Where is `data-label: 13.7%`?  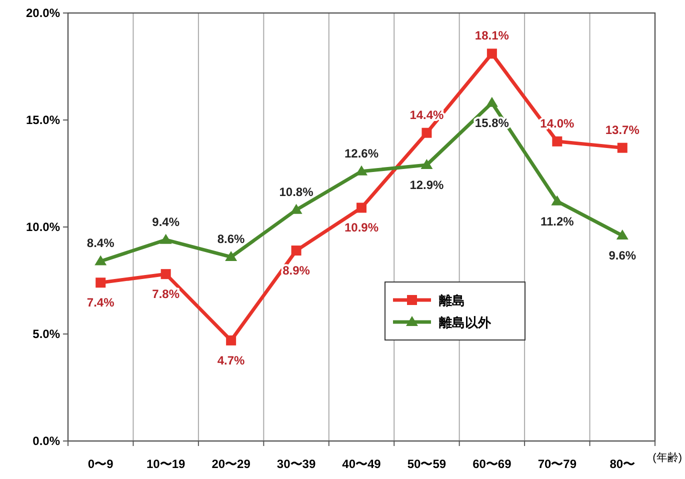
data-label: 13.7% is located at coordinates (622, 129).